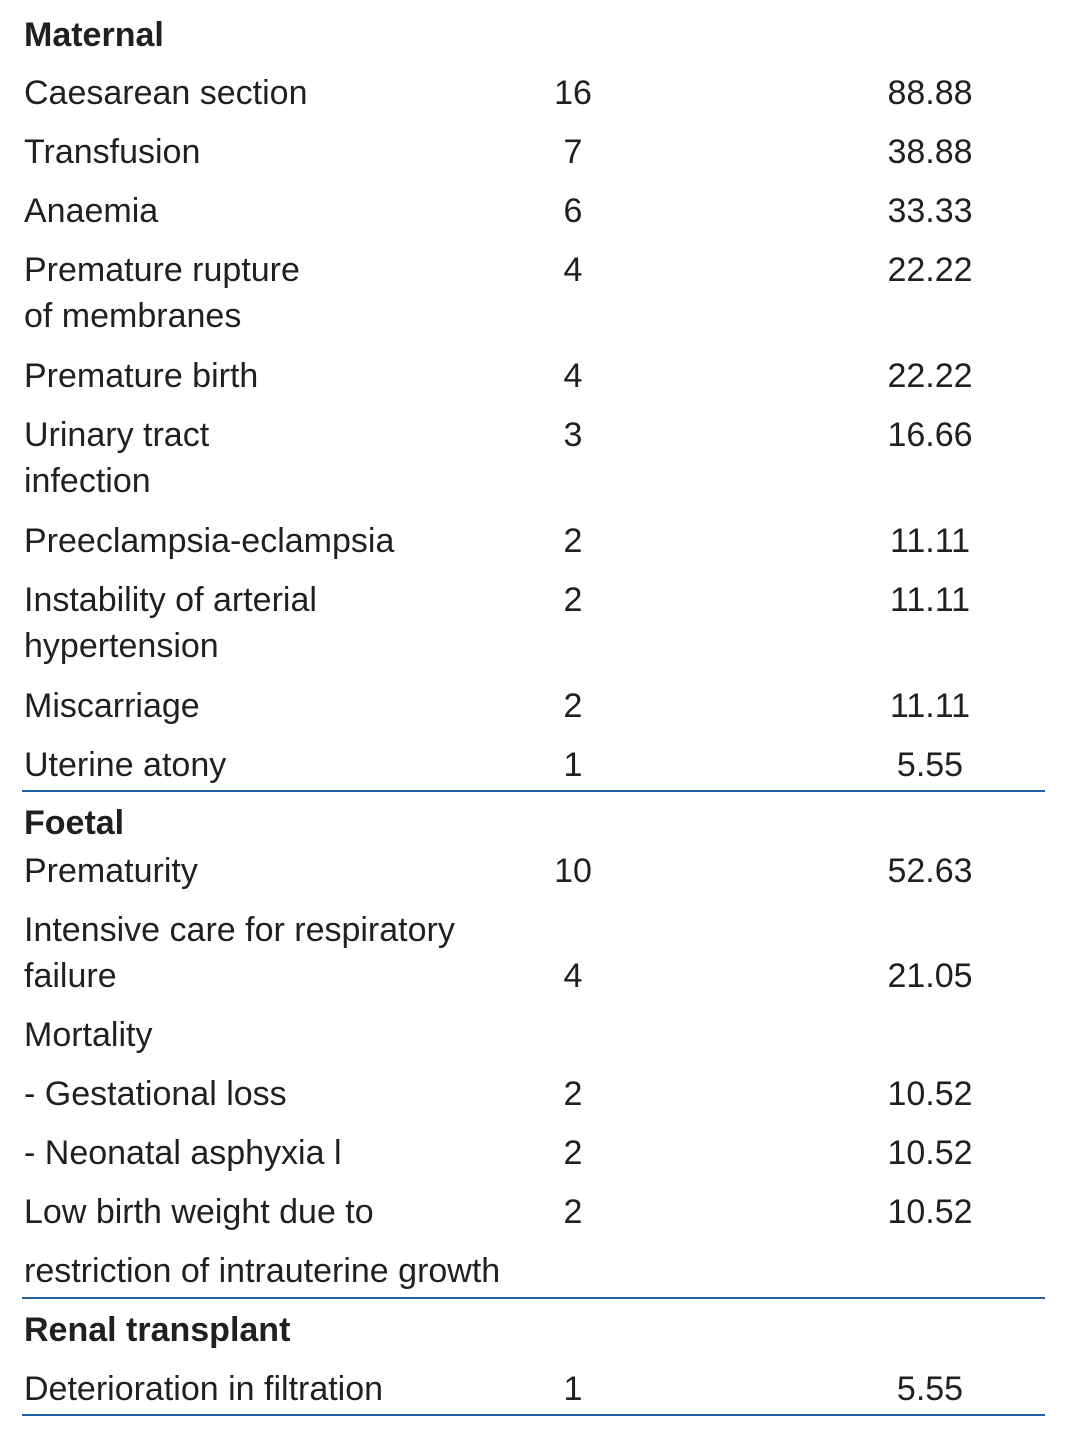  What do you see at coordinates (88, 1035) in the screenshot?
I see `row-label: Mortality` at bounding box center [88, 1035].